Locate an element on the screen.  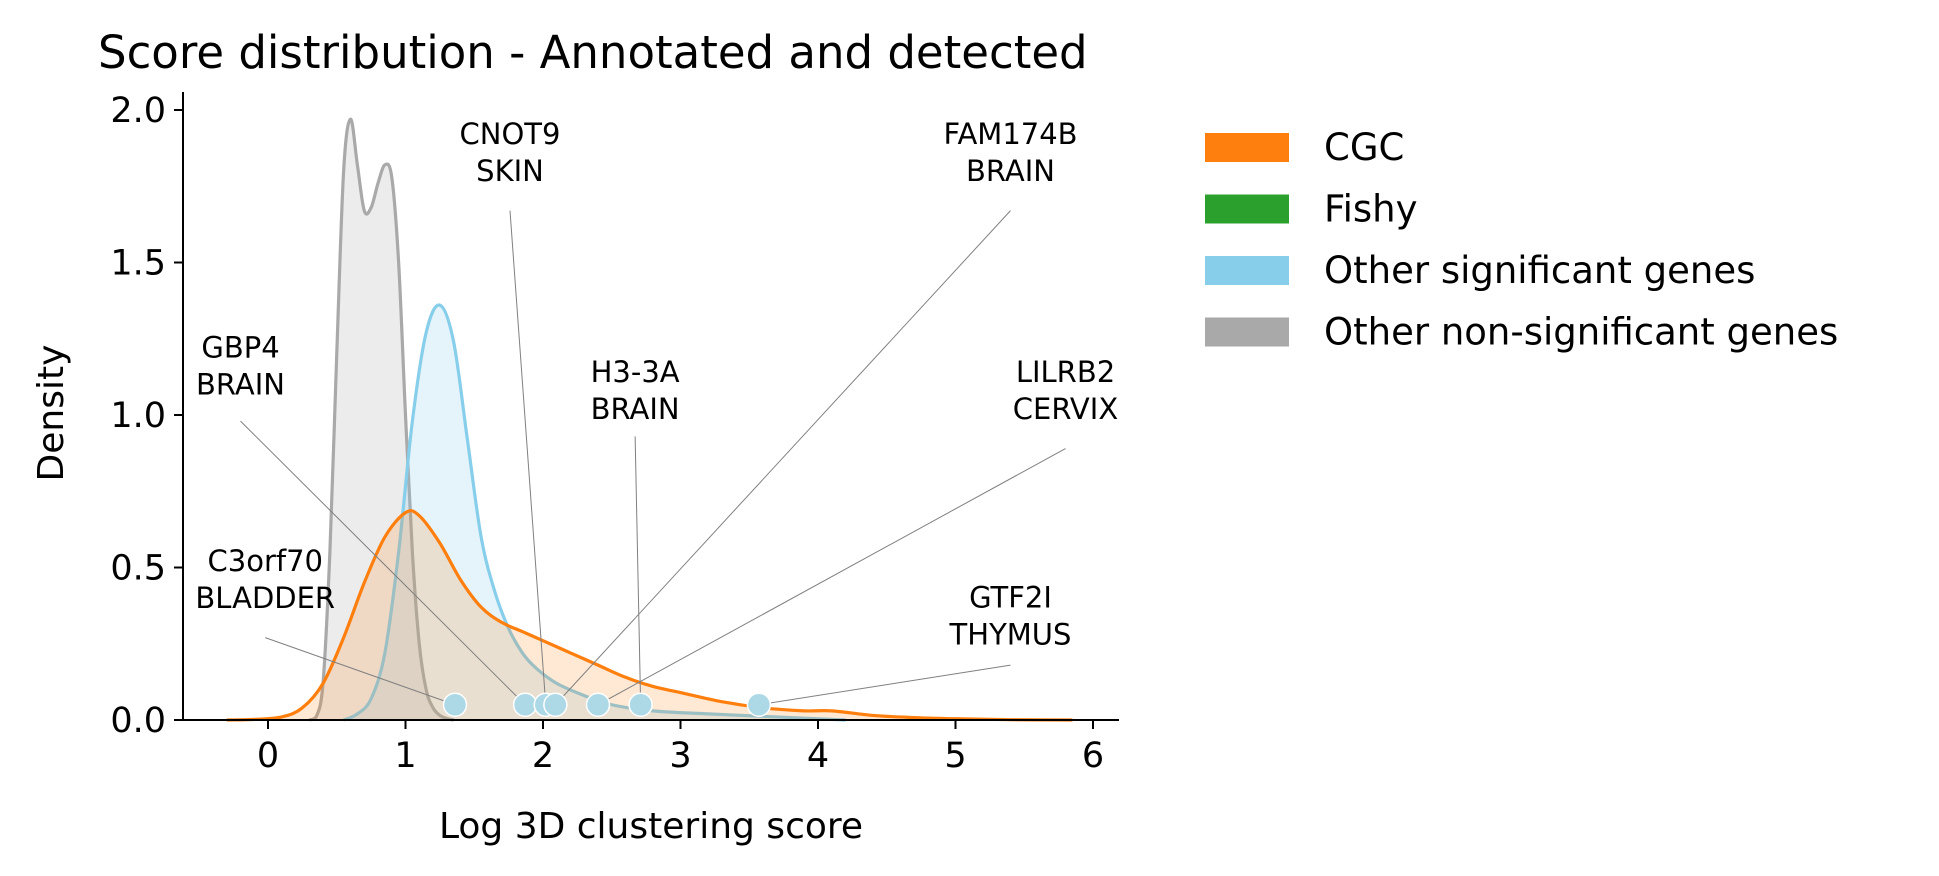
annotation-tissue-label: SKIN is located at coordinates (510, 171).